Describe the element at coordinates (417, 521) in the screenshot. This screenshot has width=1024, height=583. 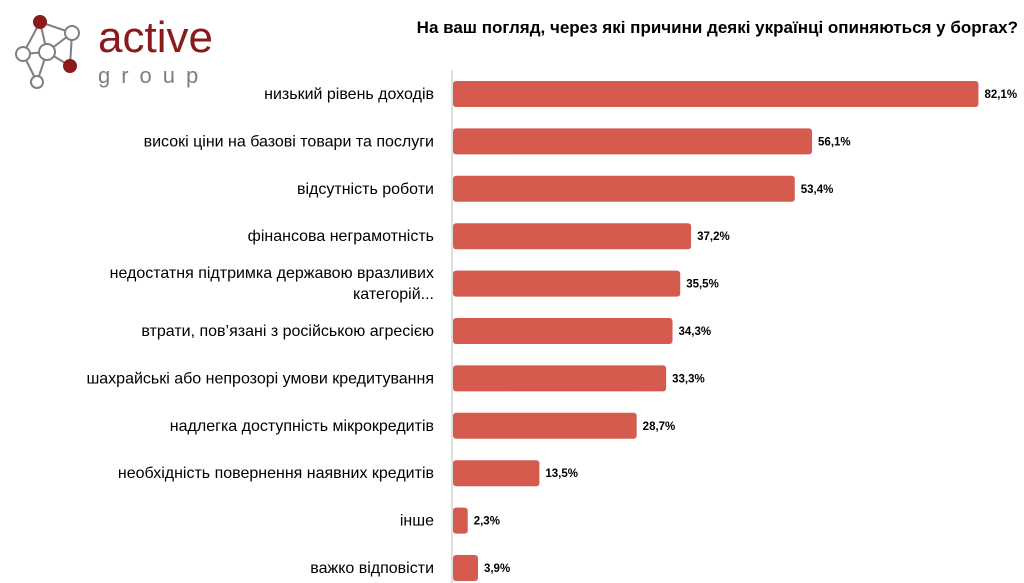
I see `category-label-9: інше` at that location.